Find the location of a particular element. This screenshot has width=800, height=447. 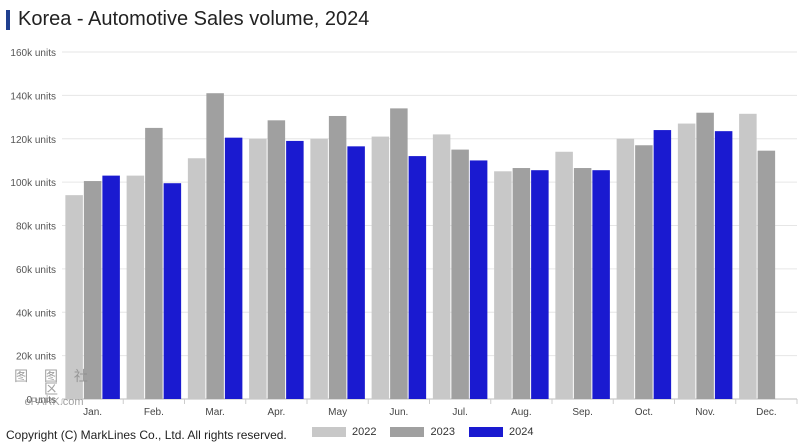

legend-swatch-2023 is located at coordinates (407, 432).